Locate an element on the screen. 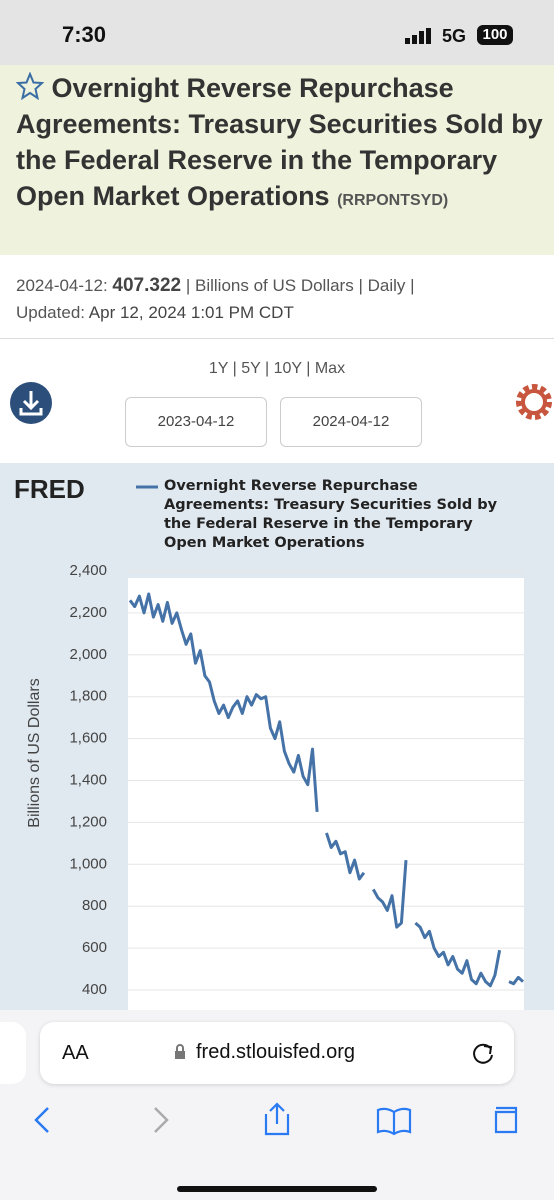  download-button is located at coordinates (31, 403).